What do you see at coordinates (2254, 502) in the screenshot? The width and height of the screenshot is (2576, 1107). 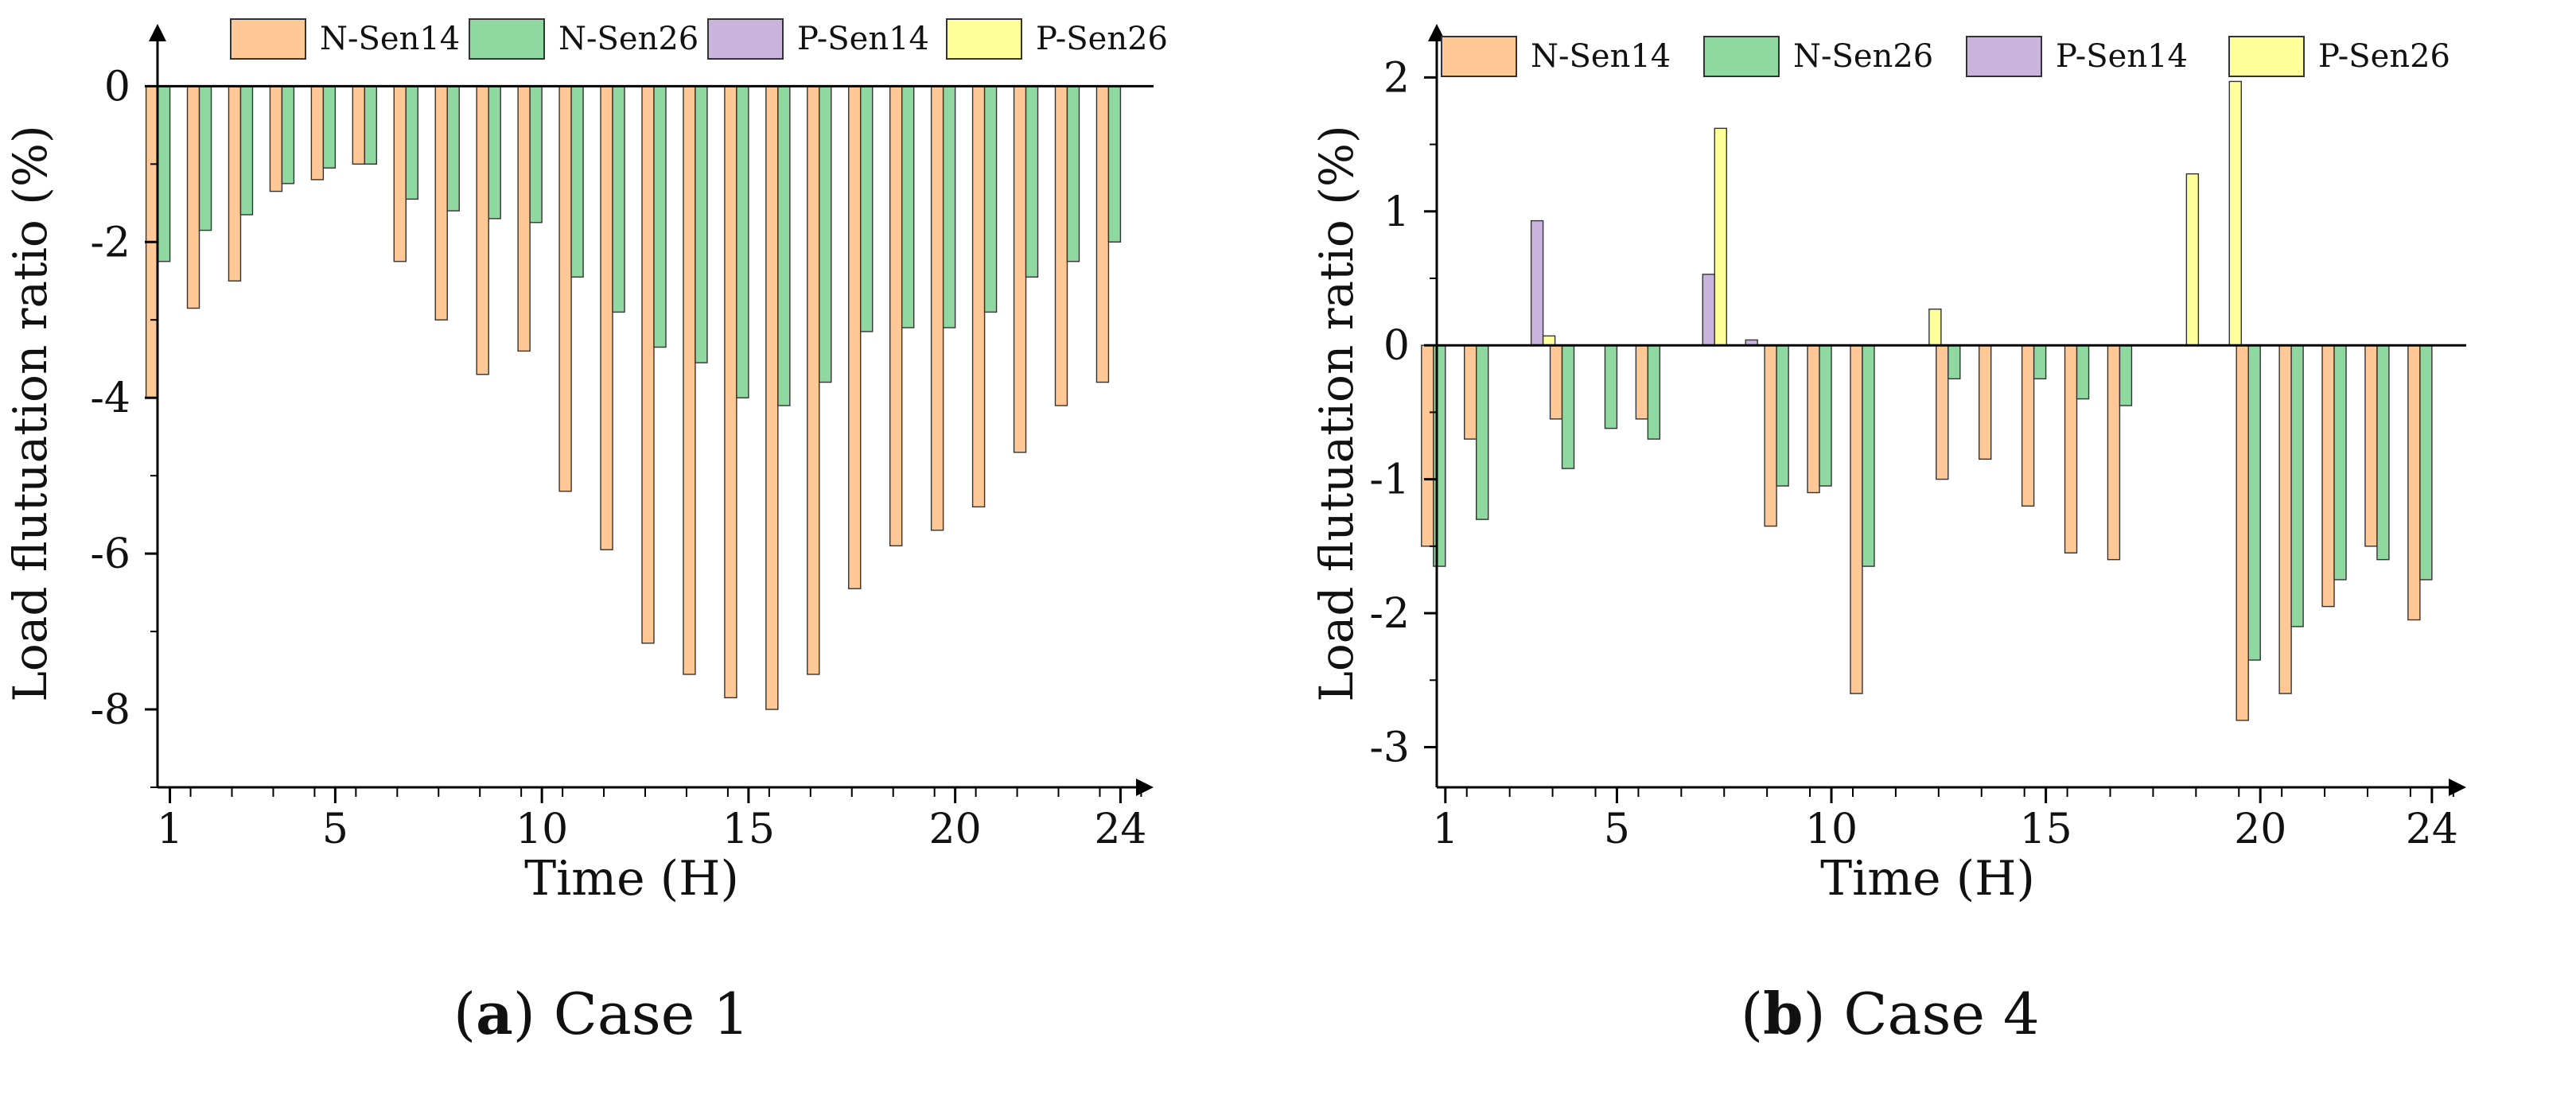 I see `bar-n-sen26-t20` at bounding box center [2254, 502].